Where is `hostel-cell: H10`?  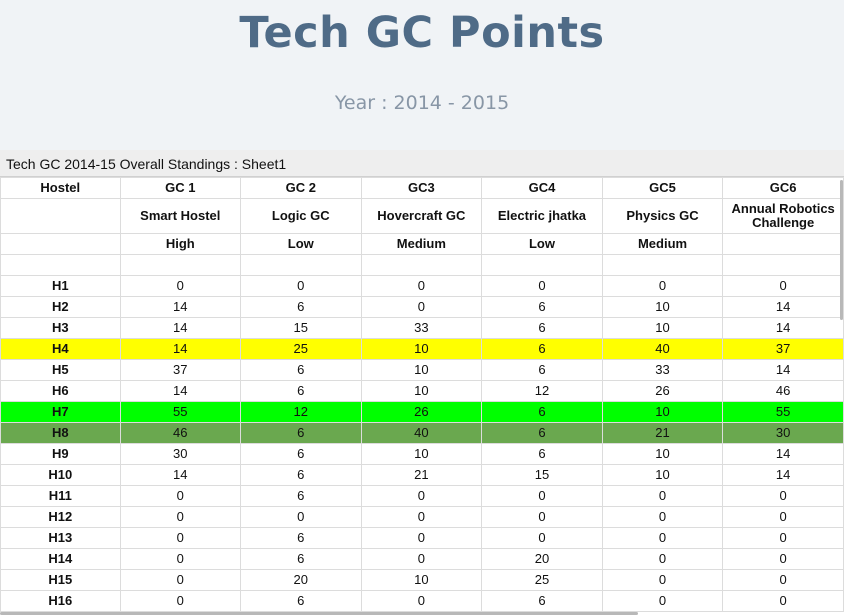 hostel-cell: H10 is located at coordinates (60, 475).